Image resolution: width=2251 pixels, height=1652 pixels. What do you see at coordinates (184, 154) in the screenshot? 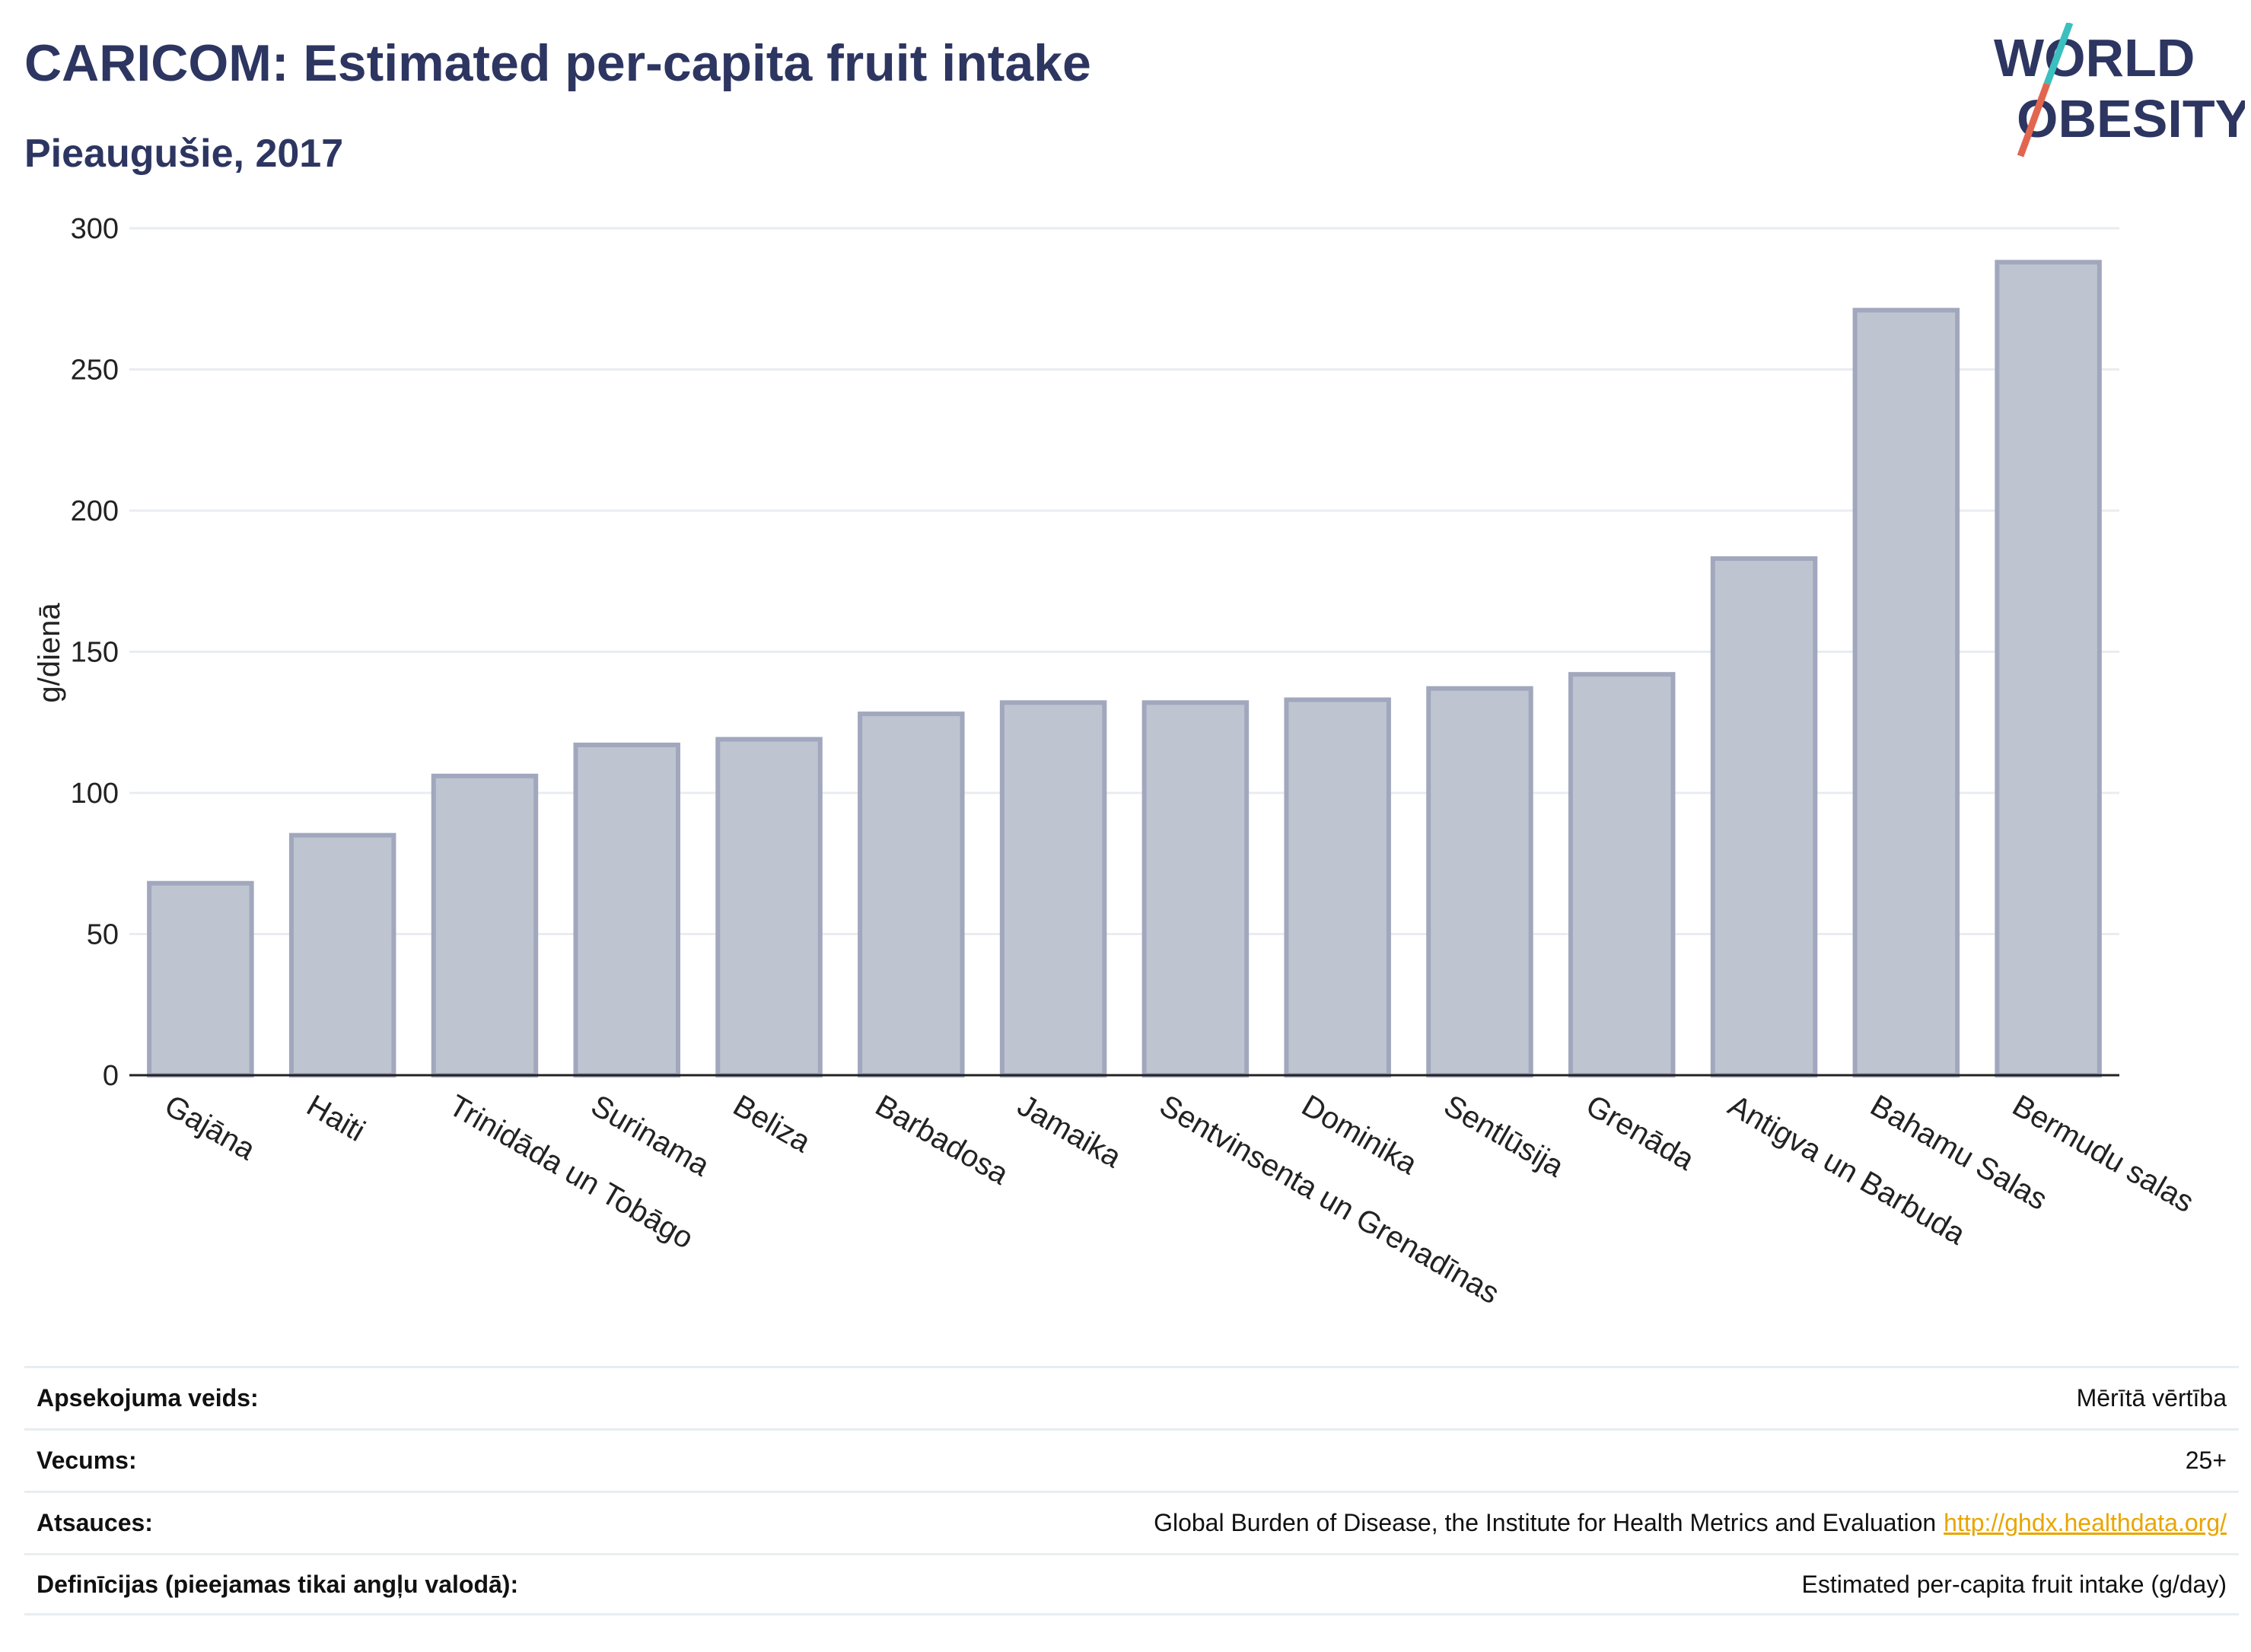
I see `chart-subtitle: Pieaugušie, 2017` at bounding box center [184, 154].